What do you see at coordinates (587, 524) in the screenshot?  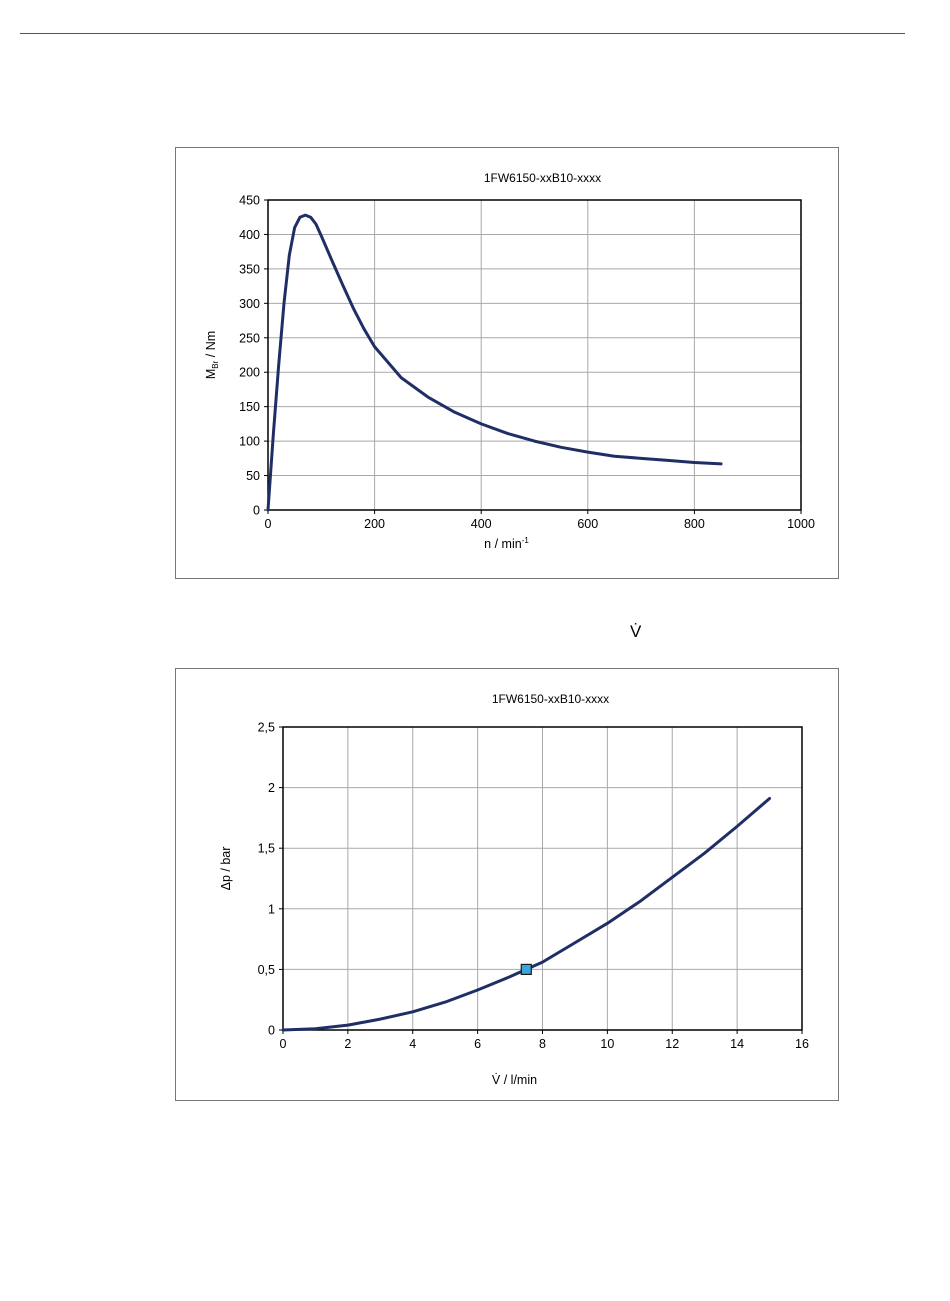 I see `x-tick-label: 600` at bounding box center [587, 524].